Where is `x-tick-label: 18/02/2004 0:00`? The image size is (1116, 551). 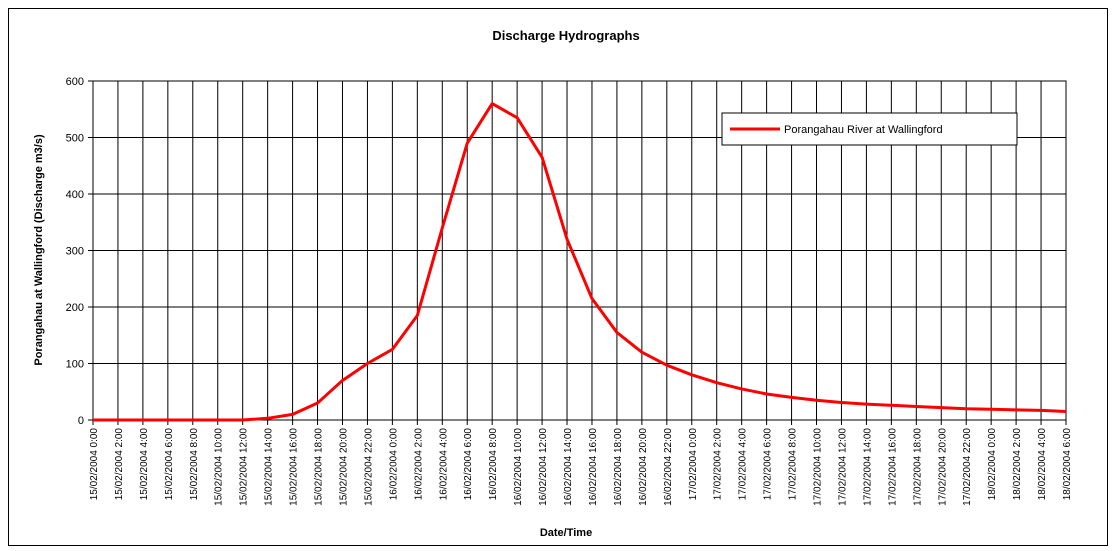
x-tick-label: 18/02/2004 0:00 is located at coordinates (992, 464).